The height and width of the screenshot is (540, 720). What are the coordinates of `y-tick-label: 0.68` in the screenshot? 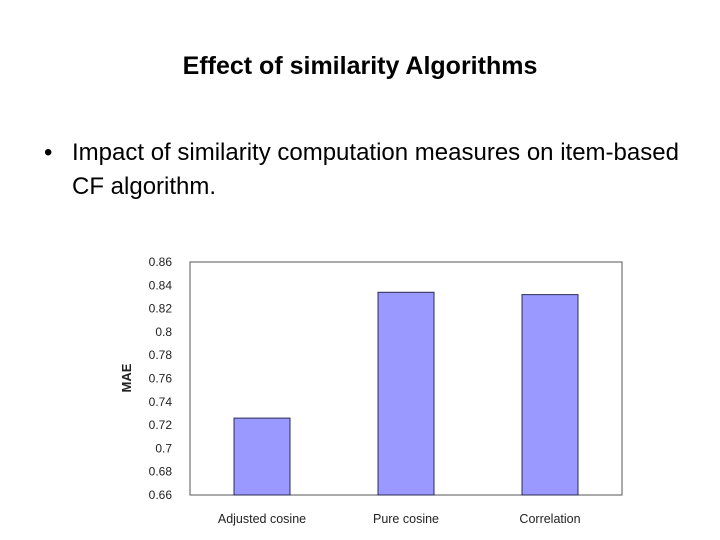 It's located at (161, 472).